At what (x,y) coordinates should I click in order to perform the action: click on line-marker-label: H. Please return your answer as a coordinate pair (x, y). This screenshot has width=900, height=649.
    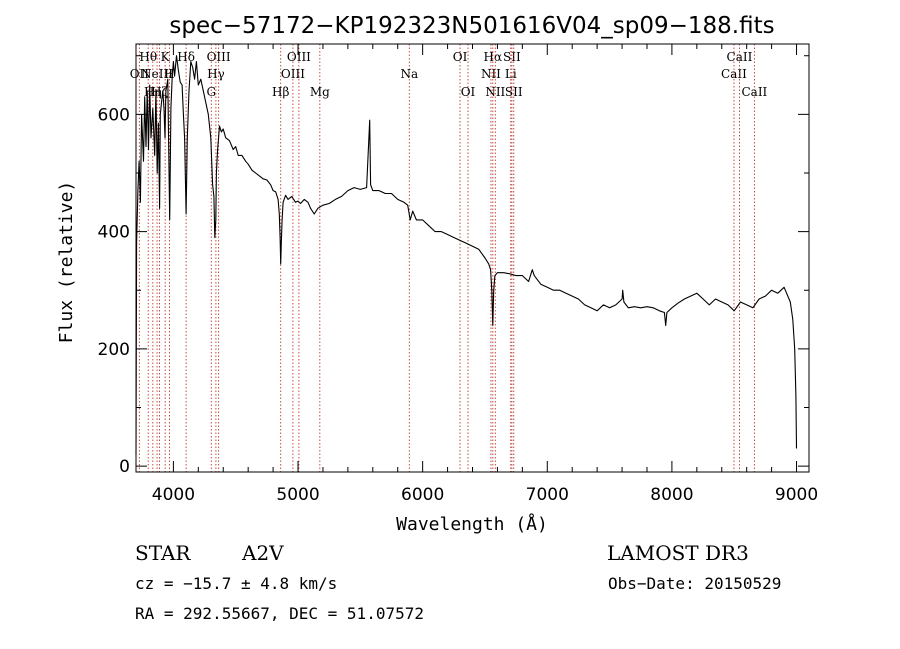
    Looking at the image, I should click on (169, 74).